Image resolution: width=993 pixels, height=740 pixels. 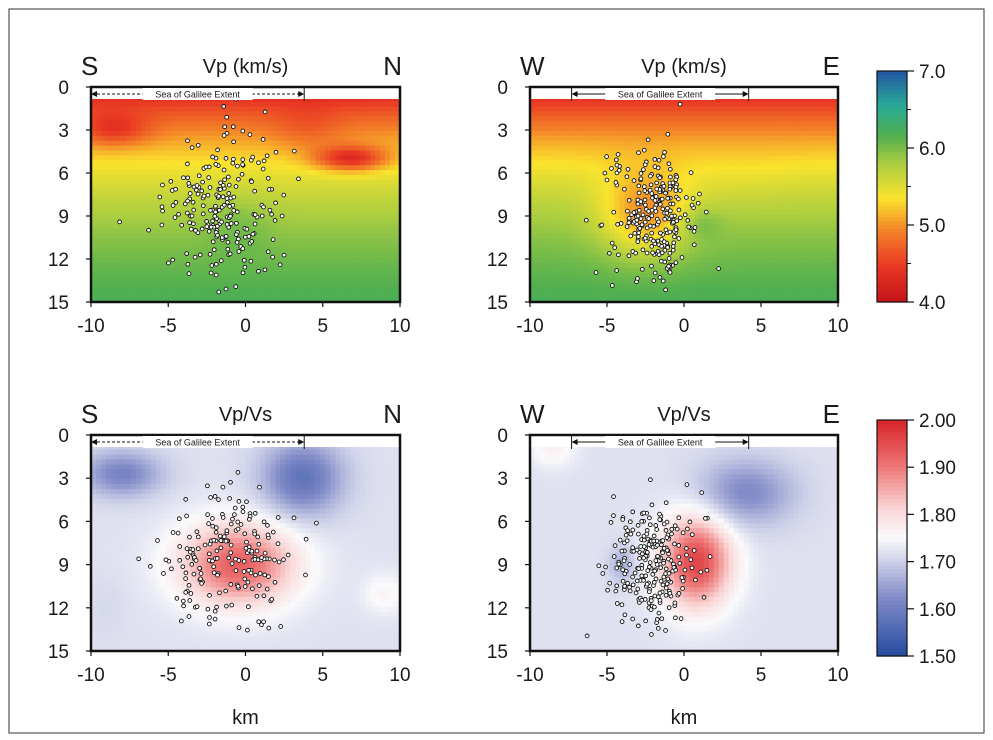 What do you see at coordinates (90, 675) in the screenshot?
I see `x-tick-label: -10` at bounding box center [90, 675].